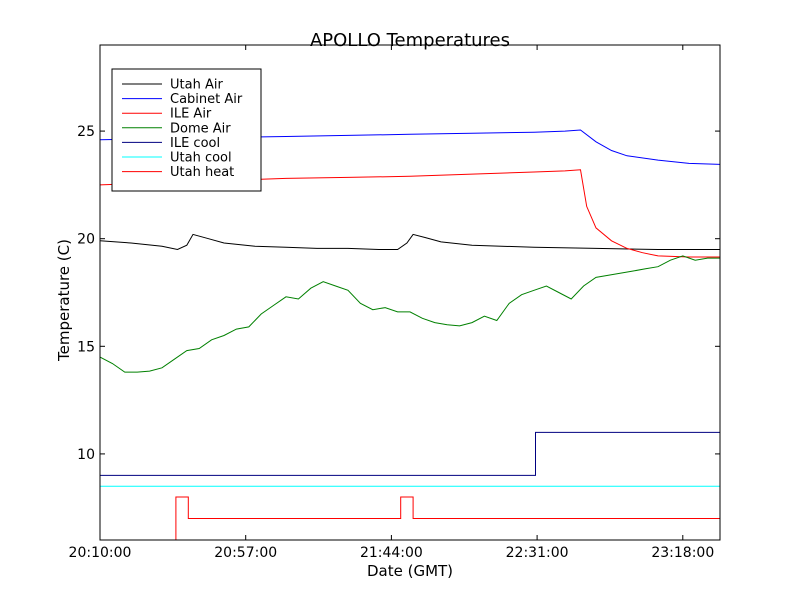  What do you see at coordinates (86, 455) in the screenshot?
I see `y-tick-label: 10` at bounding box center [86, 455].